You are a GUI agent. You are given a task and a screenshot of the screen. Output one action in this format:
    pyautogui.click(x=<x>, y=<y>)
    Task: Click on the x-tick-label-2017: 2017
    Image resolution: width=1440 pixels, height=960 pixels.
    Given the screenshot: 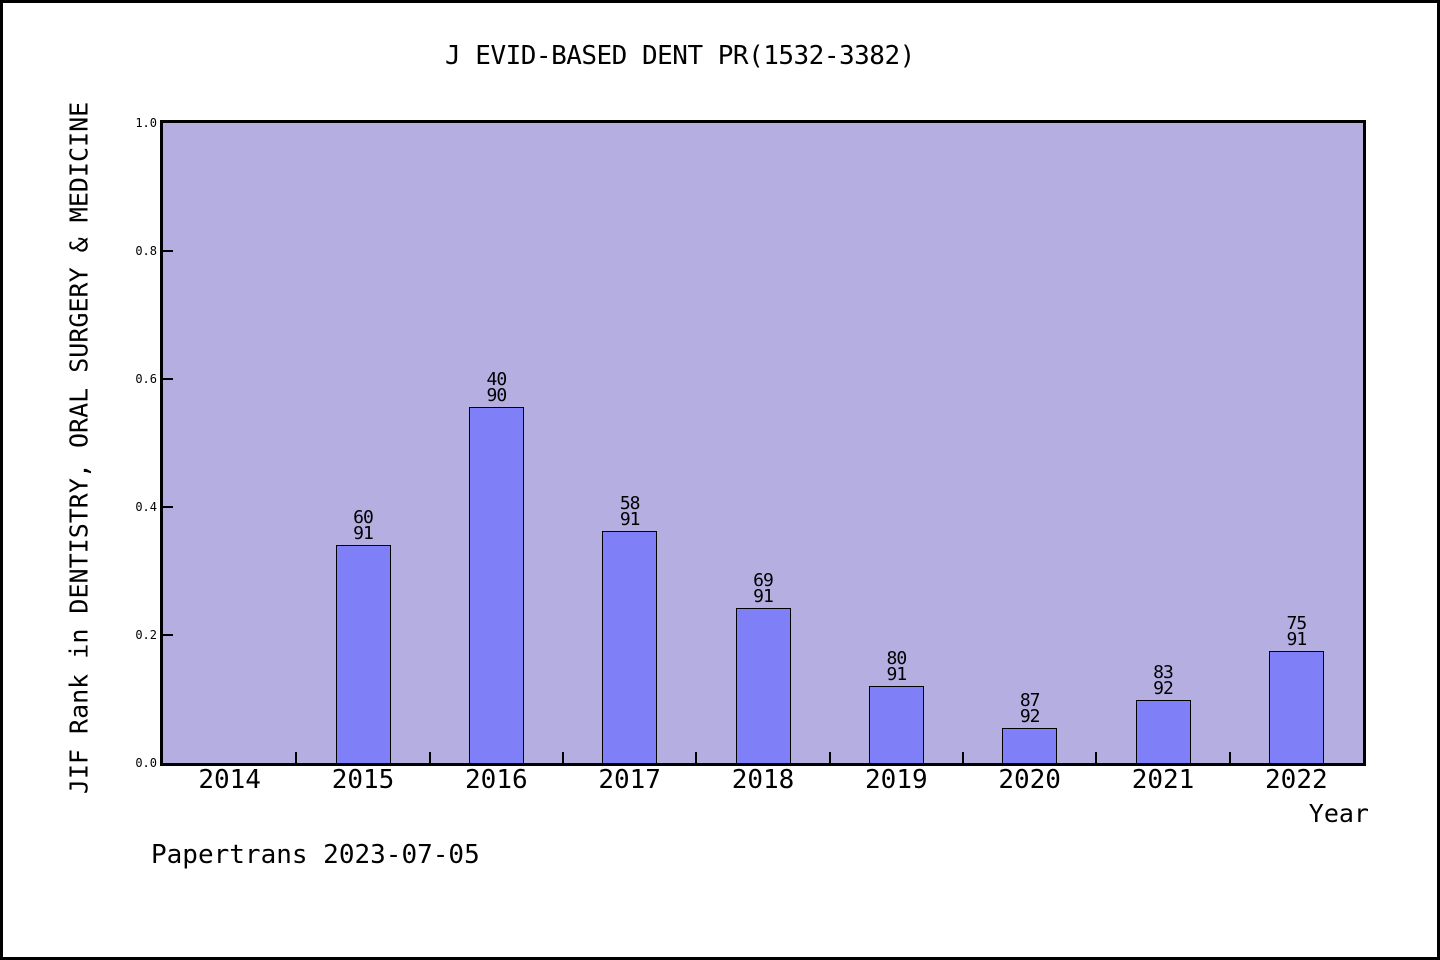 What is the action you would take?
    pyautogui.click(x=629, y=780)
    